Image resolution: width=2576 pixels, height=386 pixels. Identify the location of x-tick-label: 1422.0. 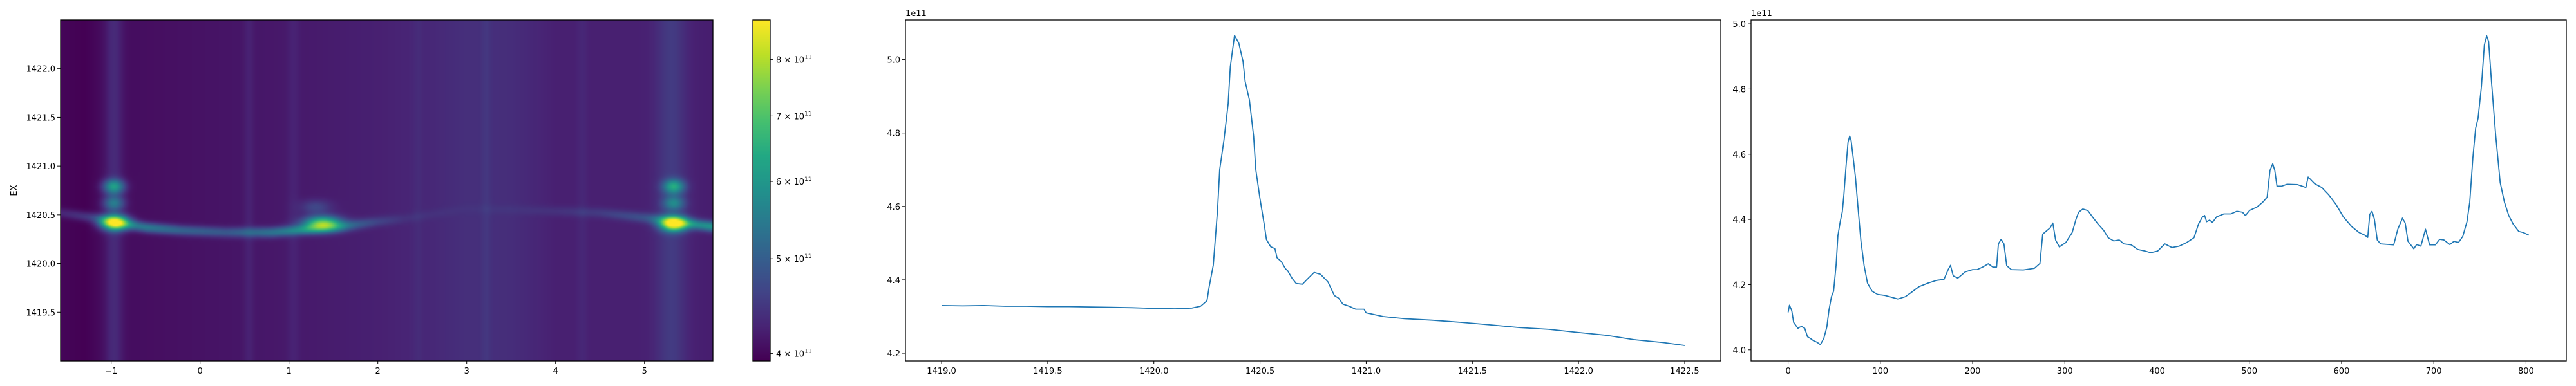
(1578, 371).